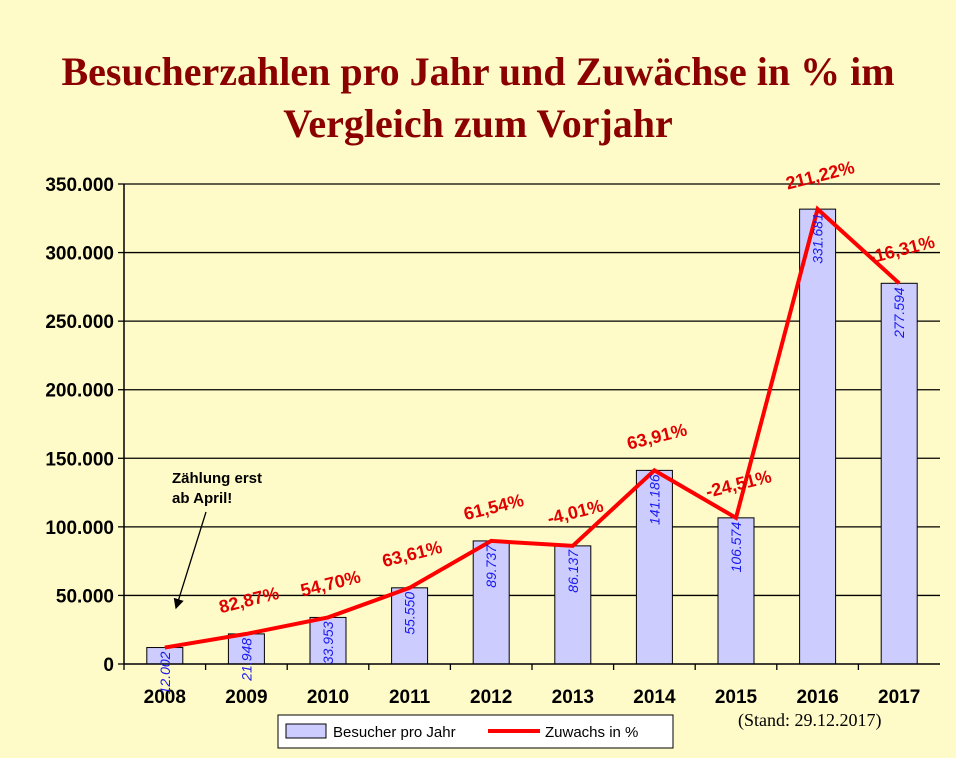 The width and height of the screenshot is (956, 758). Describe the element at coordinates (899, 697) in the screenshot. I see `x-tick-label: 2017` at that location.